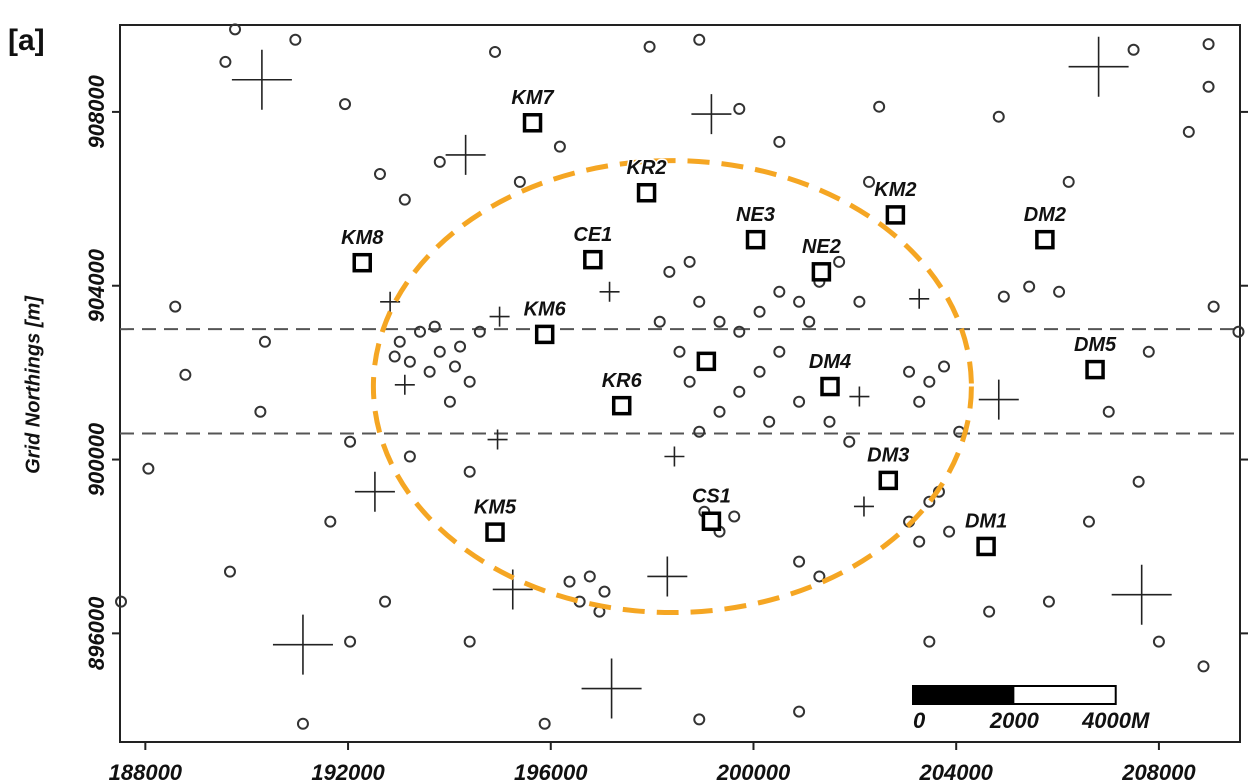  Describe the element at coordinates (362, 238) in the screenshot. I see `station-label: KM8` at that location.